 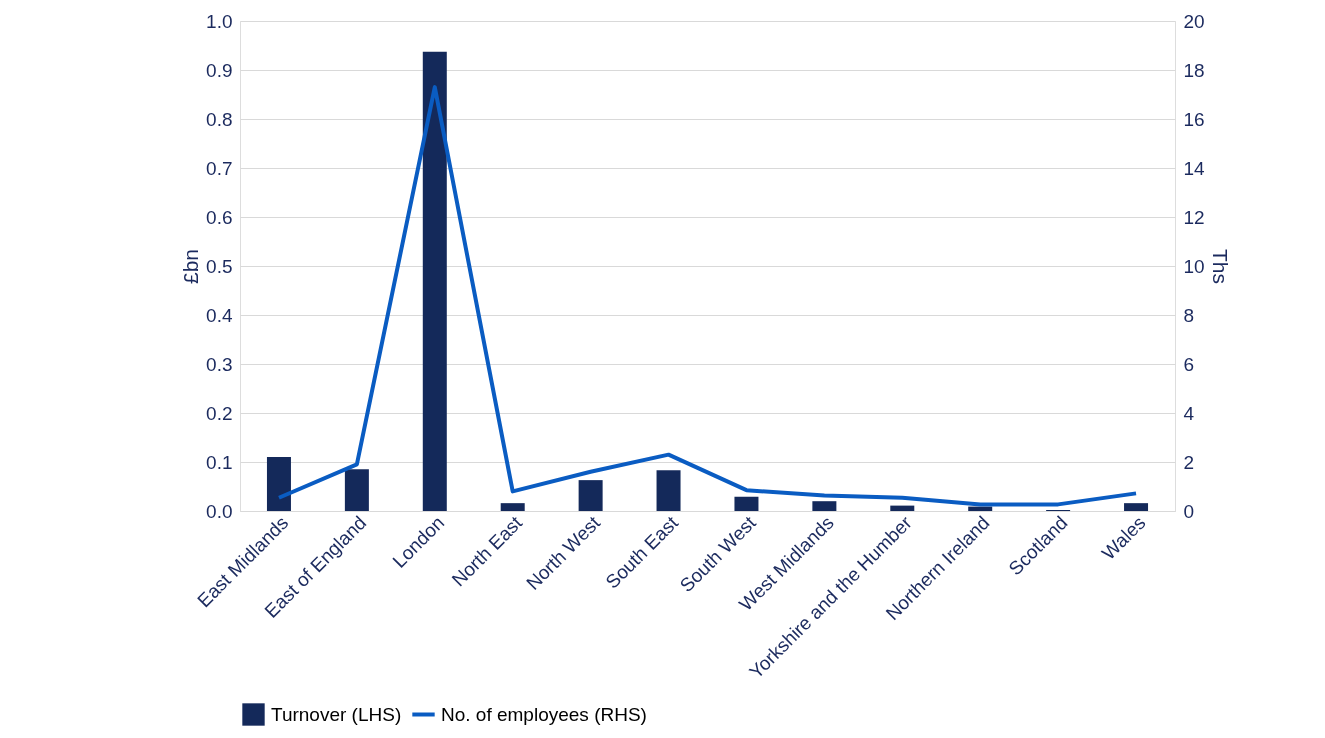 I want to click on y-tick-label: 0.3, so click(x=219, y=364).